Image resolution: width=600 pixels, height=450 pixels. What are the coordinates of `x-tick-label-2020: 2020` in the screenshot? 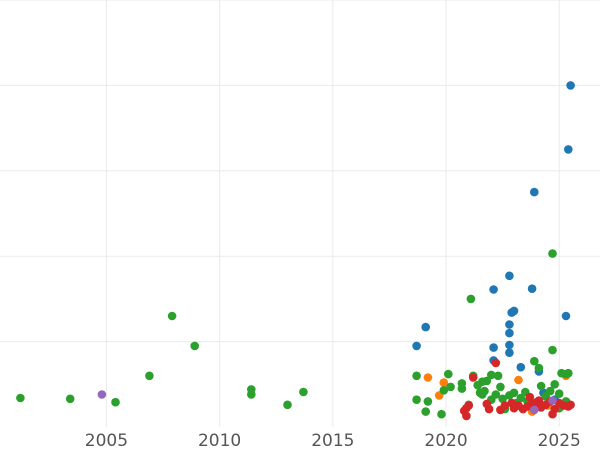 It's located at (445, 440).